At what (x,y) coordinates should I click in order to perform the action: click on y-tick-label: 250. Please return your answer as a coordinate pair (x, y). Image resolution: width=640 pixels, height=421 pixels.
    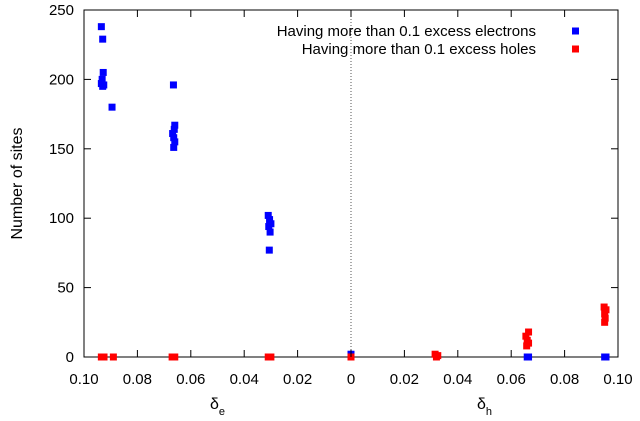
    Looking at the image, I should click on (61, 10).